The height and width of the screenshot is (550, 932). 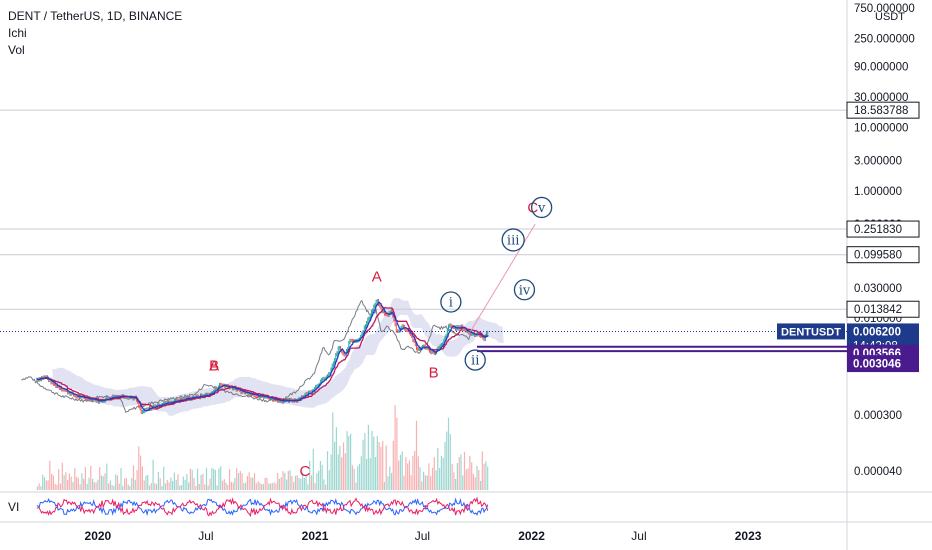 What do you see at coordinates (883, 364) in the screenshot?
I see `support-level-badge` at bounding box center [883, 364].